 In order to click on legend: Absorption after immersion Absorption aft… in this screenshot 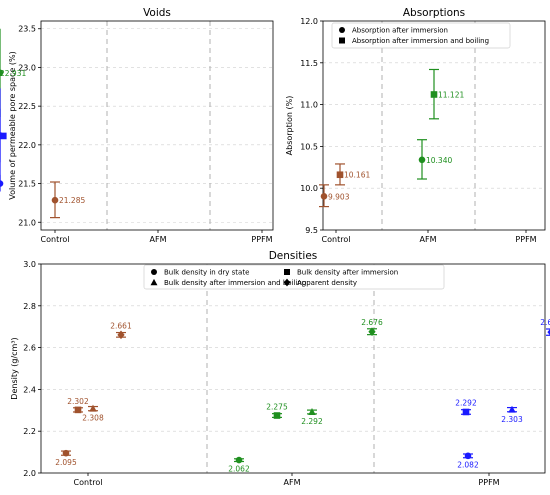, I will do `click(421, 35)`.